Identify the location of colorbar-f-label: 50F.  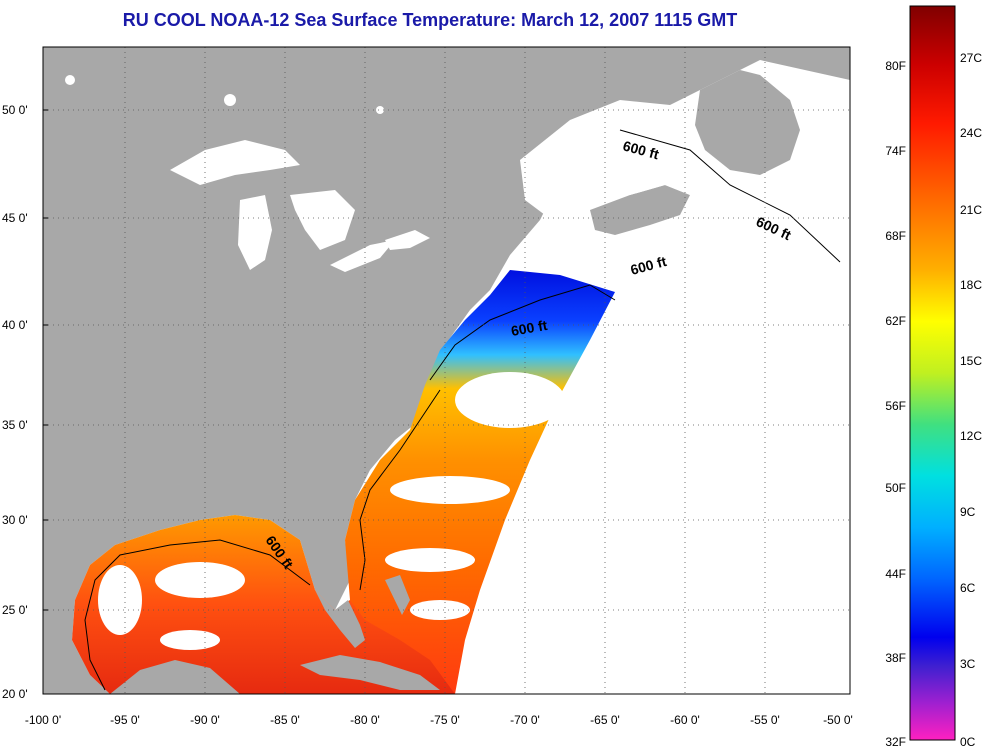
(895, 488).